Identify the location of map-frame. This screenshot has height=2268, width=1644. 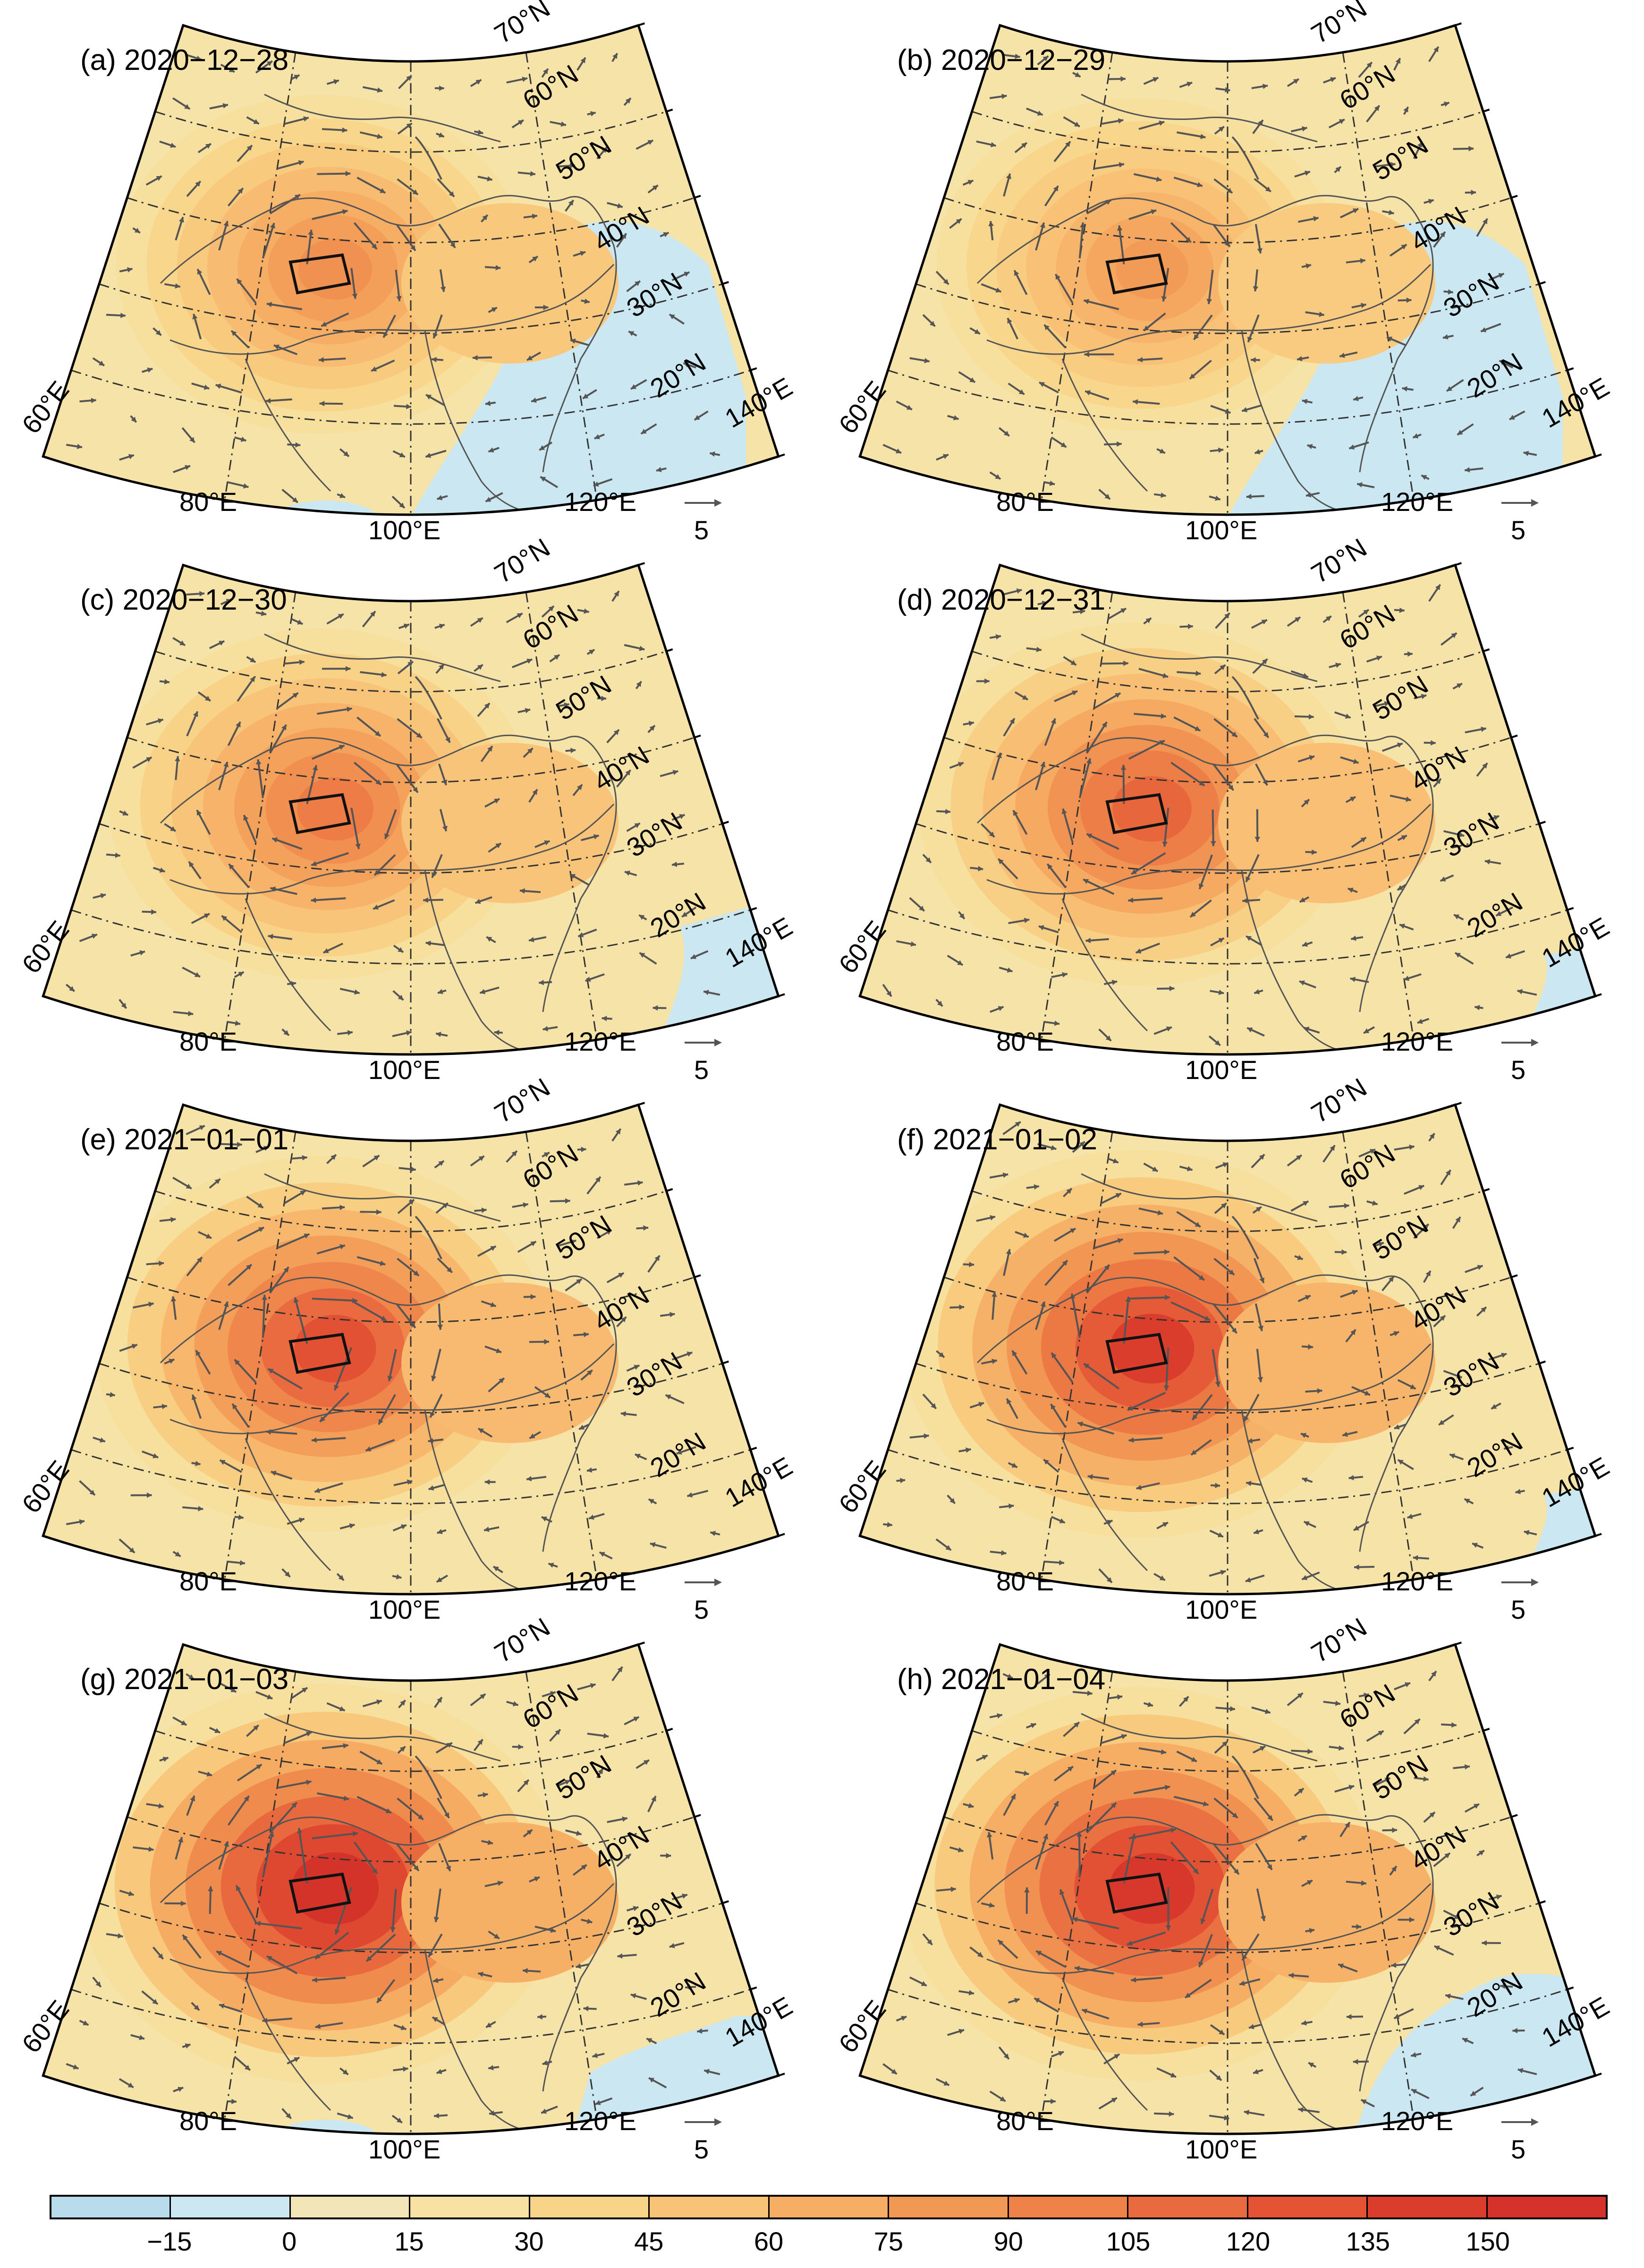
(1227, 270).